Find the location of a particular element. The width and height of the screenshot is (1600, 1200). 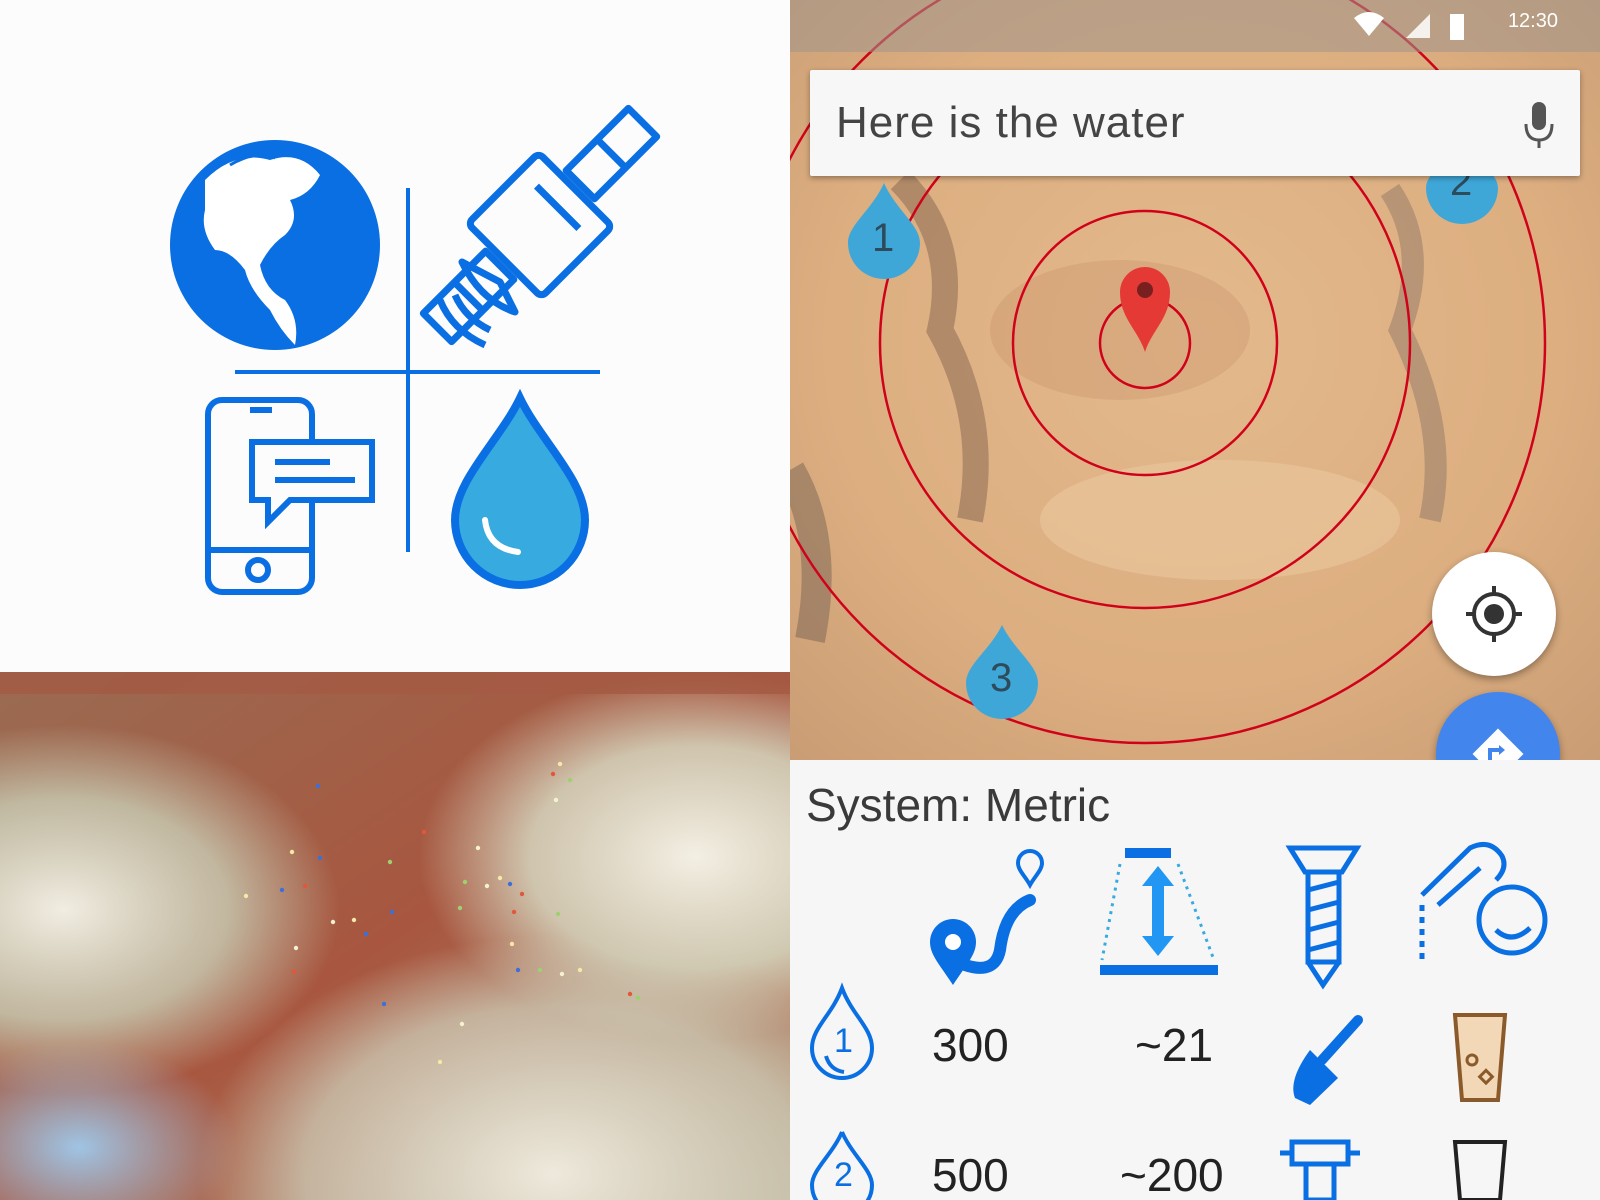

gps-locate-icon is located at coordinates (1494, 614).